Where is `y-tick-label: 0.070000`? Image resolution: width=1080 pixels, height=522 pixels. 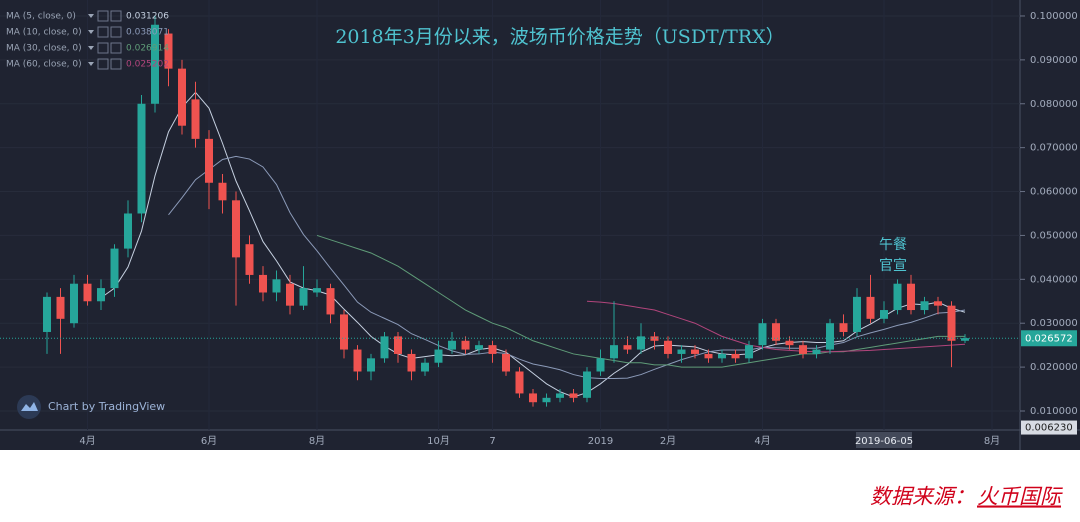 y-tick-label: 0.070000 is located at coordinates (1054, 148).